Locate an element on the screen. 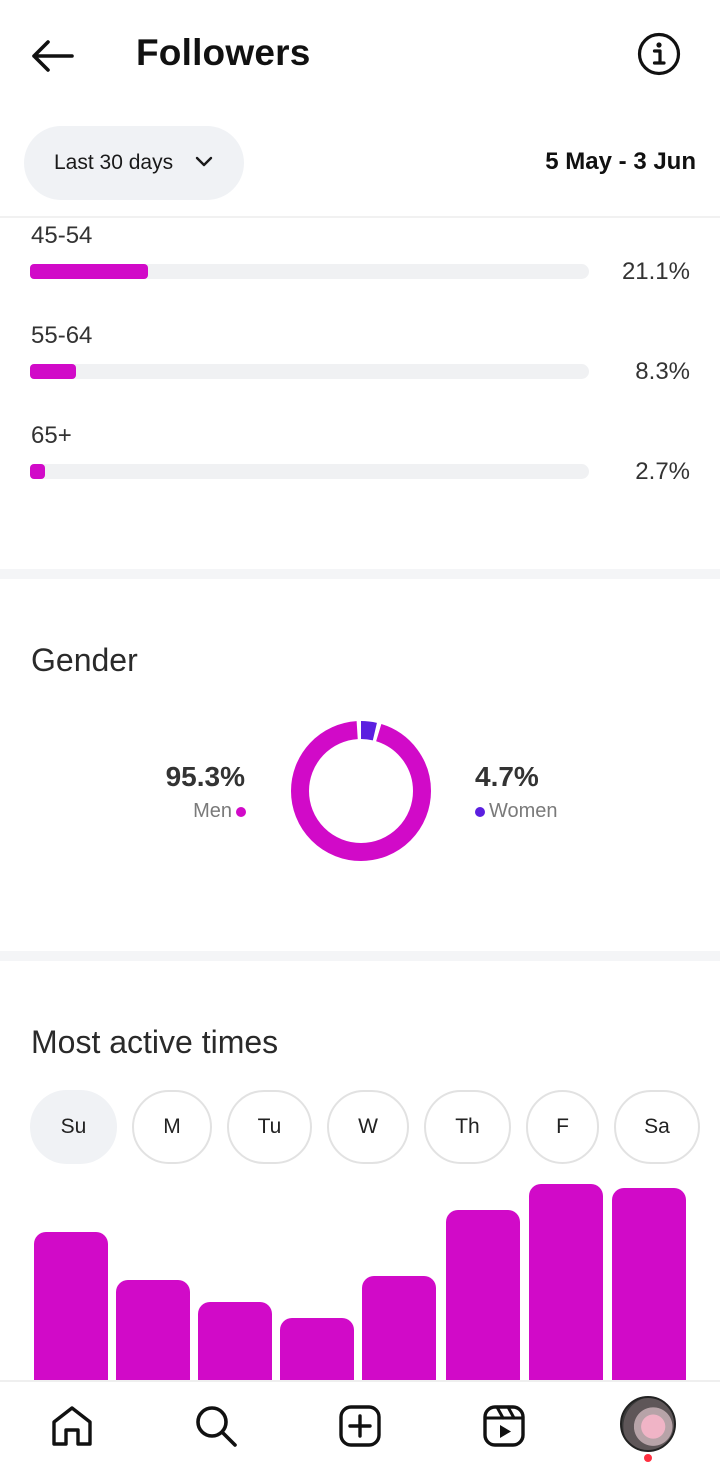 The width and height of the screenshot is (720, 1477). top-bar: Followers is located at coordinates (360, 55).